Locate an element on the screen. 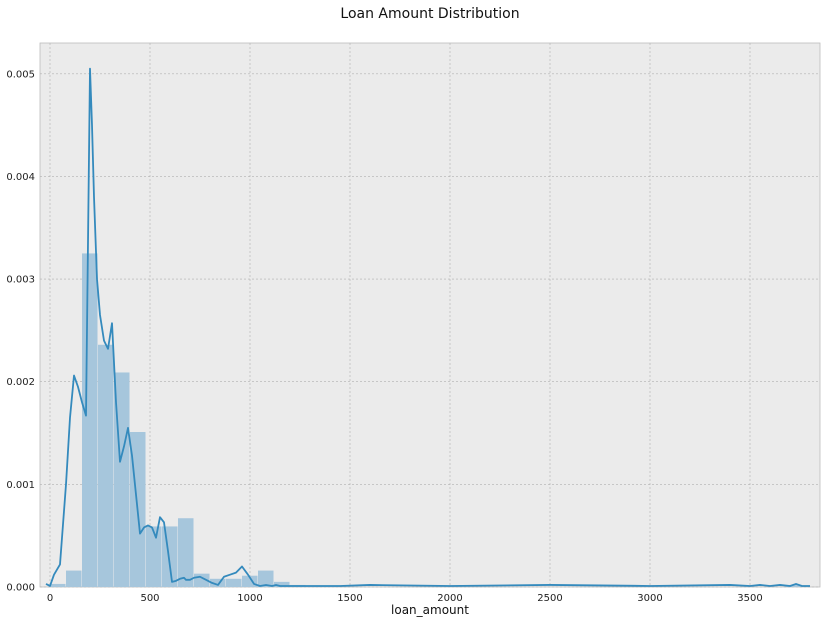 The width and height of the screenshot is (827, 624). y-tick-label-5: 0.005 is located at coordinates (20, 74).